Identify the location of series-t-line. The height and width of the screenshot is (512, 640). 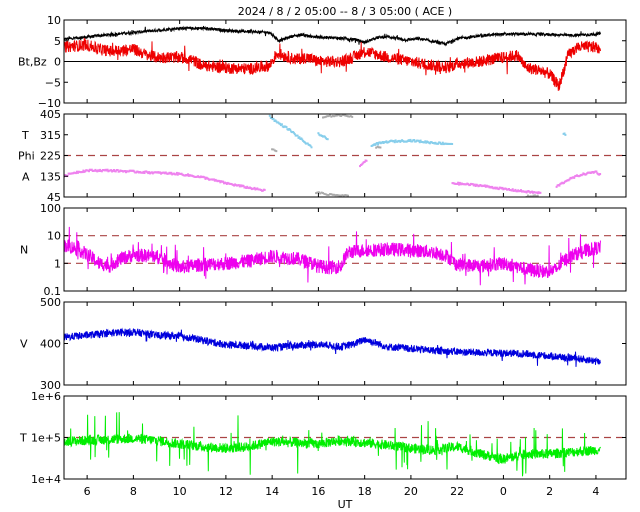
(332, 444).